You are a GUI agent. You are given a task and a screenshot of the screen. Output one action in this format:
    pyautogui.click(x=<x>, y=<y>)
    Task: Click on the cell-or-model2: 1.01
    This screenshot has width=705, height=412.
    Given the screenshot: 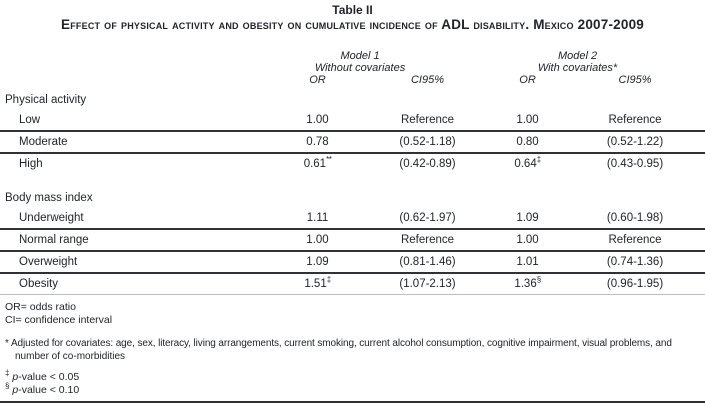 What is the action you would take?
    pyautogui.click(x=528, y=262)
    